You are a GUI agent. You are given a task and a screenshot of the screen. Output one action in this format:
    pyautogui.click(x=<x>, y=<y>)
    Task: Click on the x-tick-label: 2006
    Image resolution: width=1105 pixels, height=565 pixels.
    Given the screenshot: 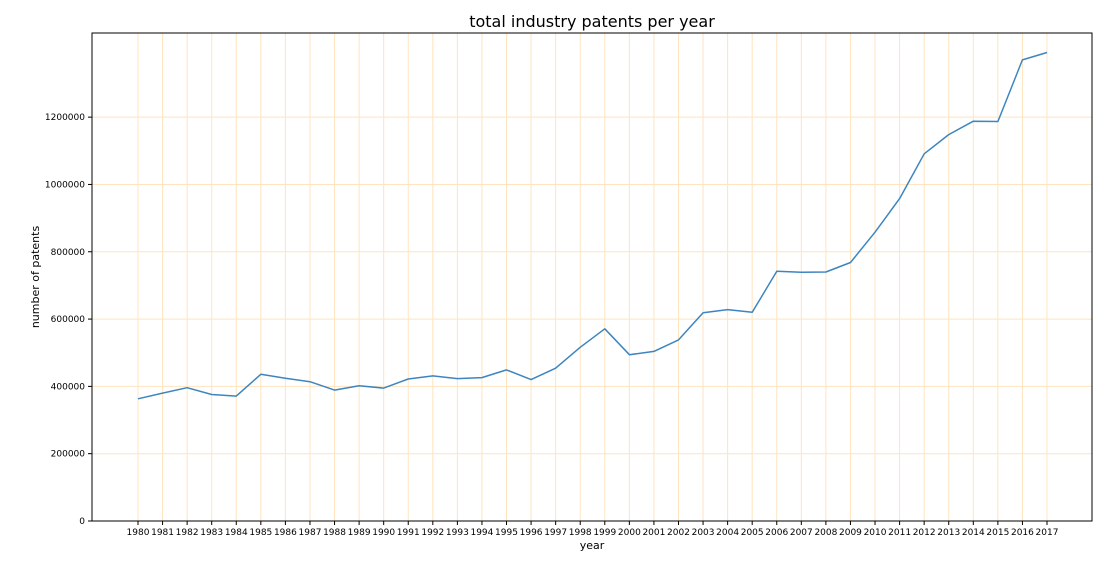 What is the action you would take?
    pyautogui.click(x=776, y=533)
    